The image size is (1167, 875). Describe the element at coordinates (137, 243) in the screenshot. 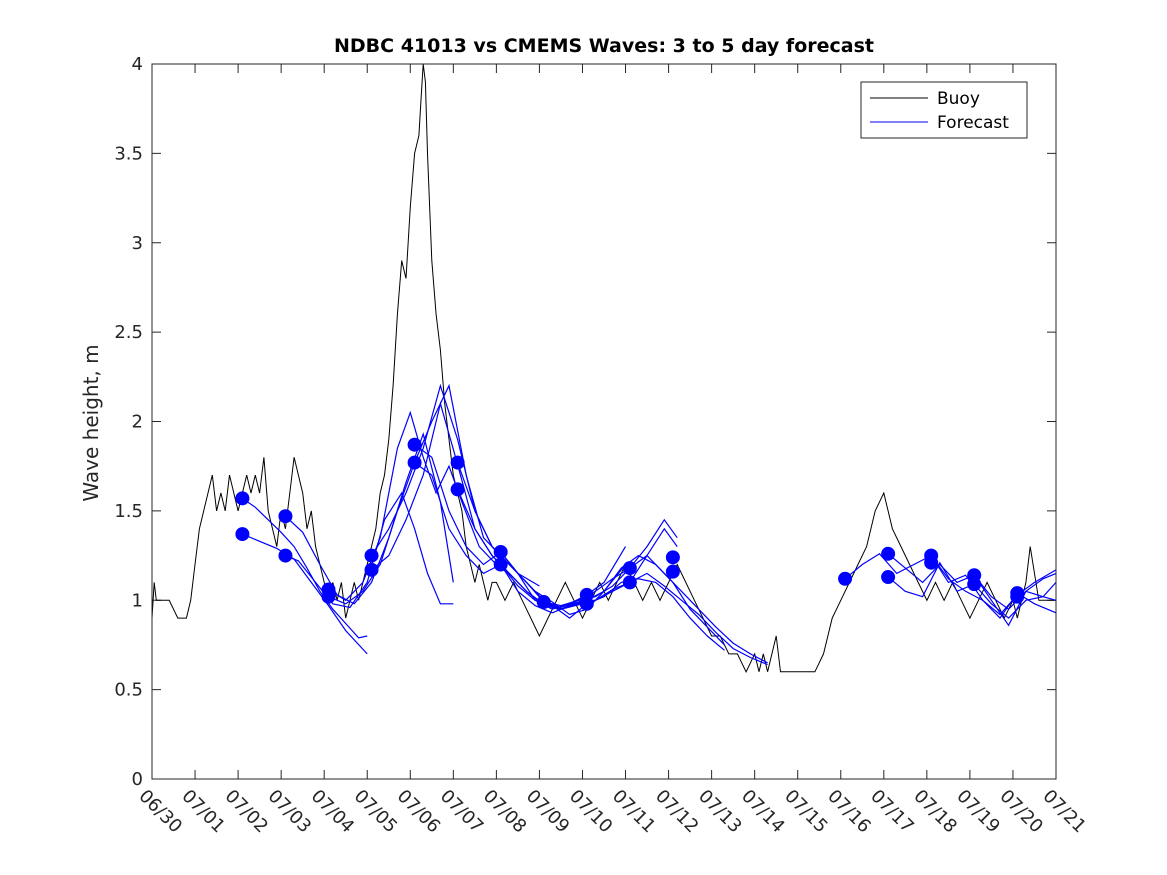

I see `y-tick-label: 3` at that location.